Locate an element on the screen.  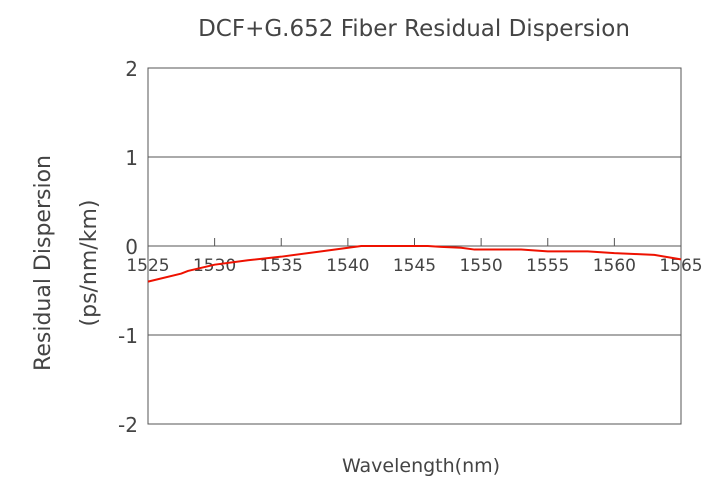
x-tick-label: 1560 is located at coordinates (614, 266).